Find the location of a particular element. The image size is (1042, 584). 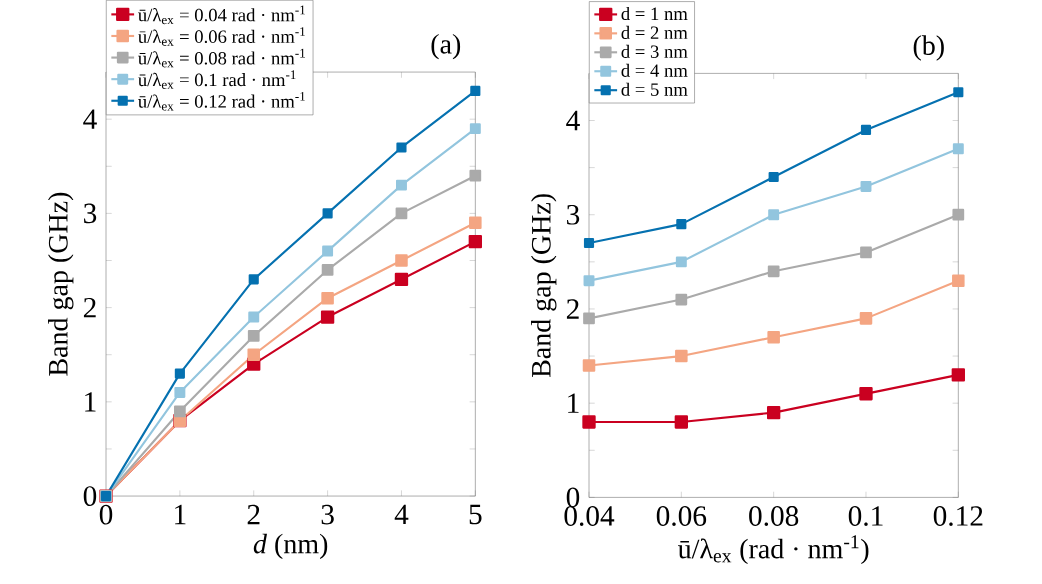

x-axis-title: ū/λ$_{ex}$ (rad · nm$^{-1}$) is located at coordinates (773, 550).